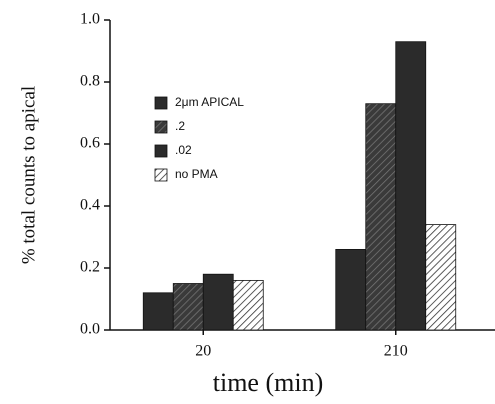 This screenshot has height=404, width=495. What do you see at coordinates (209, 102) in the screenshot?
I see `legend-label: 2μm APICAL` at bounding box center [209, 102].